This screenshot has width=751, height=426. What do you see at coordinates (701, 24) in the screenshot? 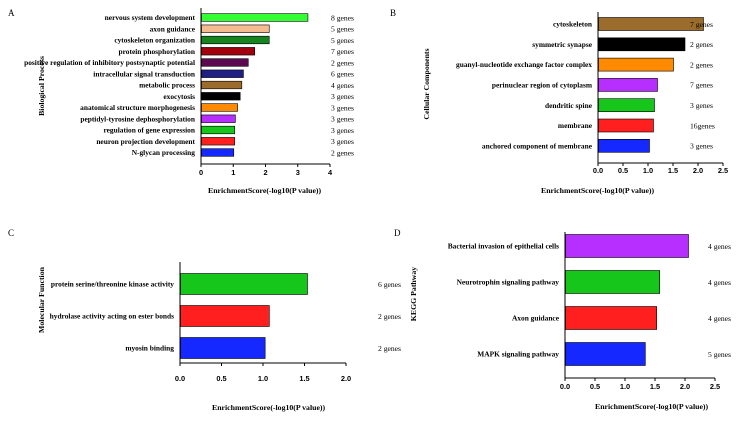
I see `gene-count-b-1: 7 genes` at bounding box center [701, 24].